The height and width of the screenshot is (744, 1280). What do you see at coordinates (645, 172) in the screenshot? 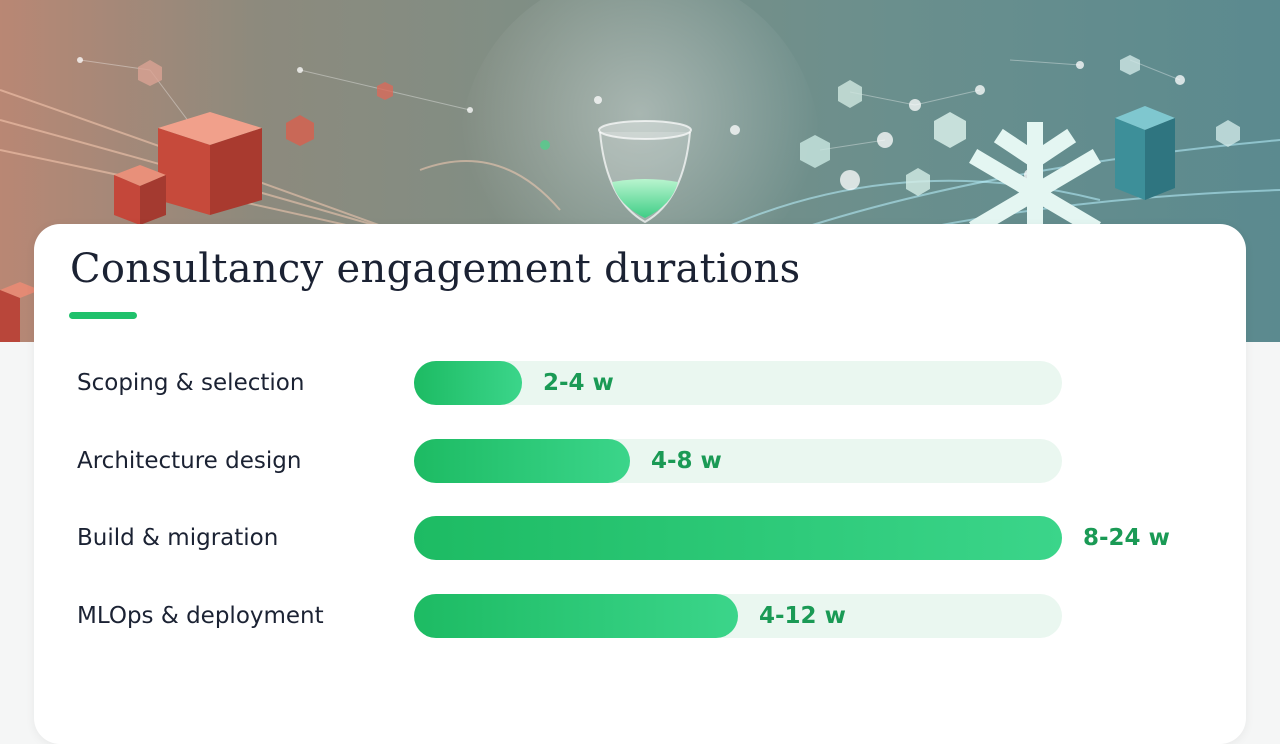
I see `hourglass-icon` at bounding box center [645, 172].